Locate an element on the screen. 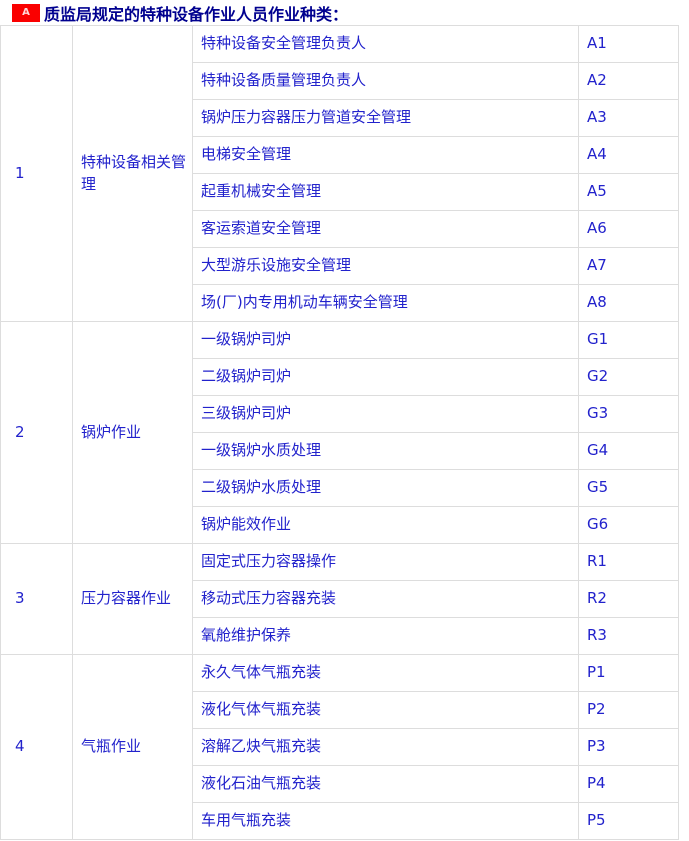 Image resolution: width=689 pixels, height=841 pixels. occupation-code-cell: G5 is located at coordinates (628, 488).